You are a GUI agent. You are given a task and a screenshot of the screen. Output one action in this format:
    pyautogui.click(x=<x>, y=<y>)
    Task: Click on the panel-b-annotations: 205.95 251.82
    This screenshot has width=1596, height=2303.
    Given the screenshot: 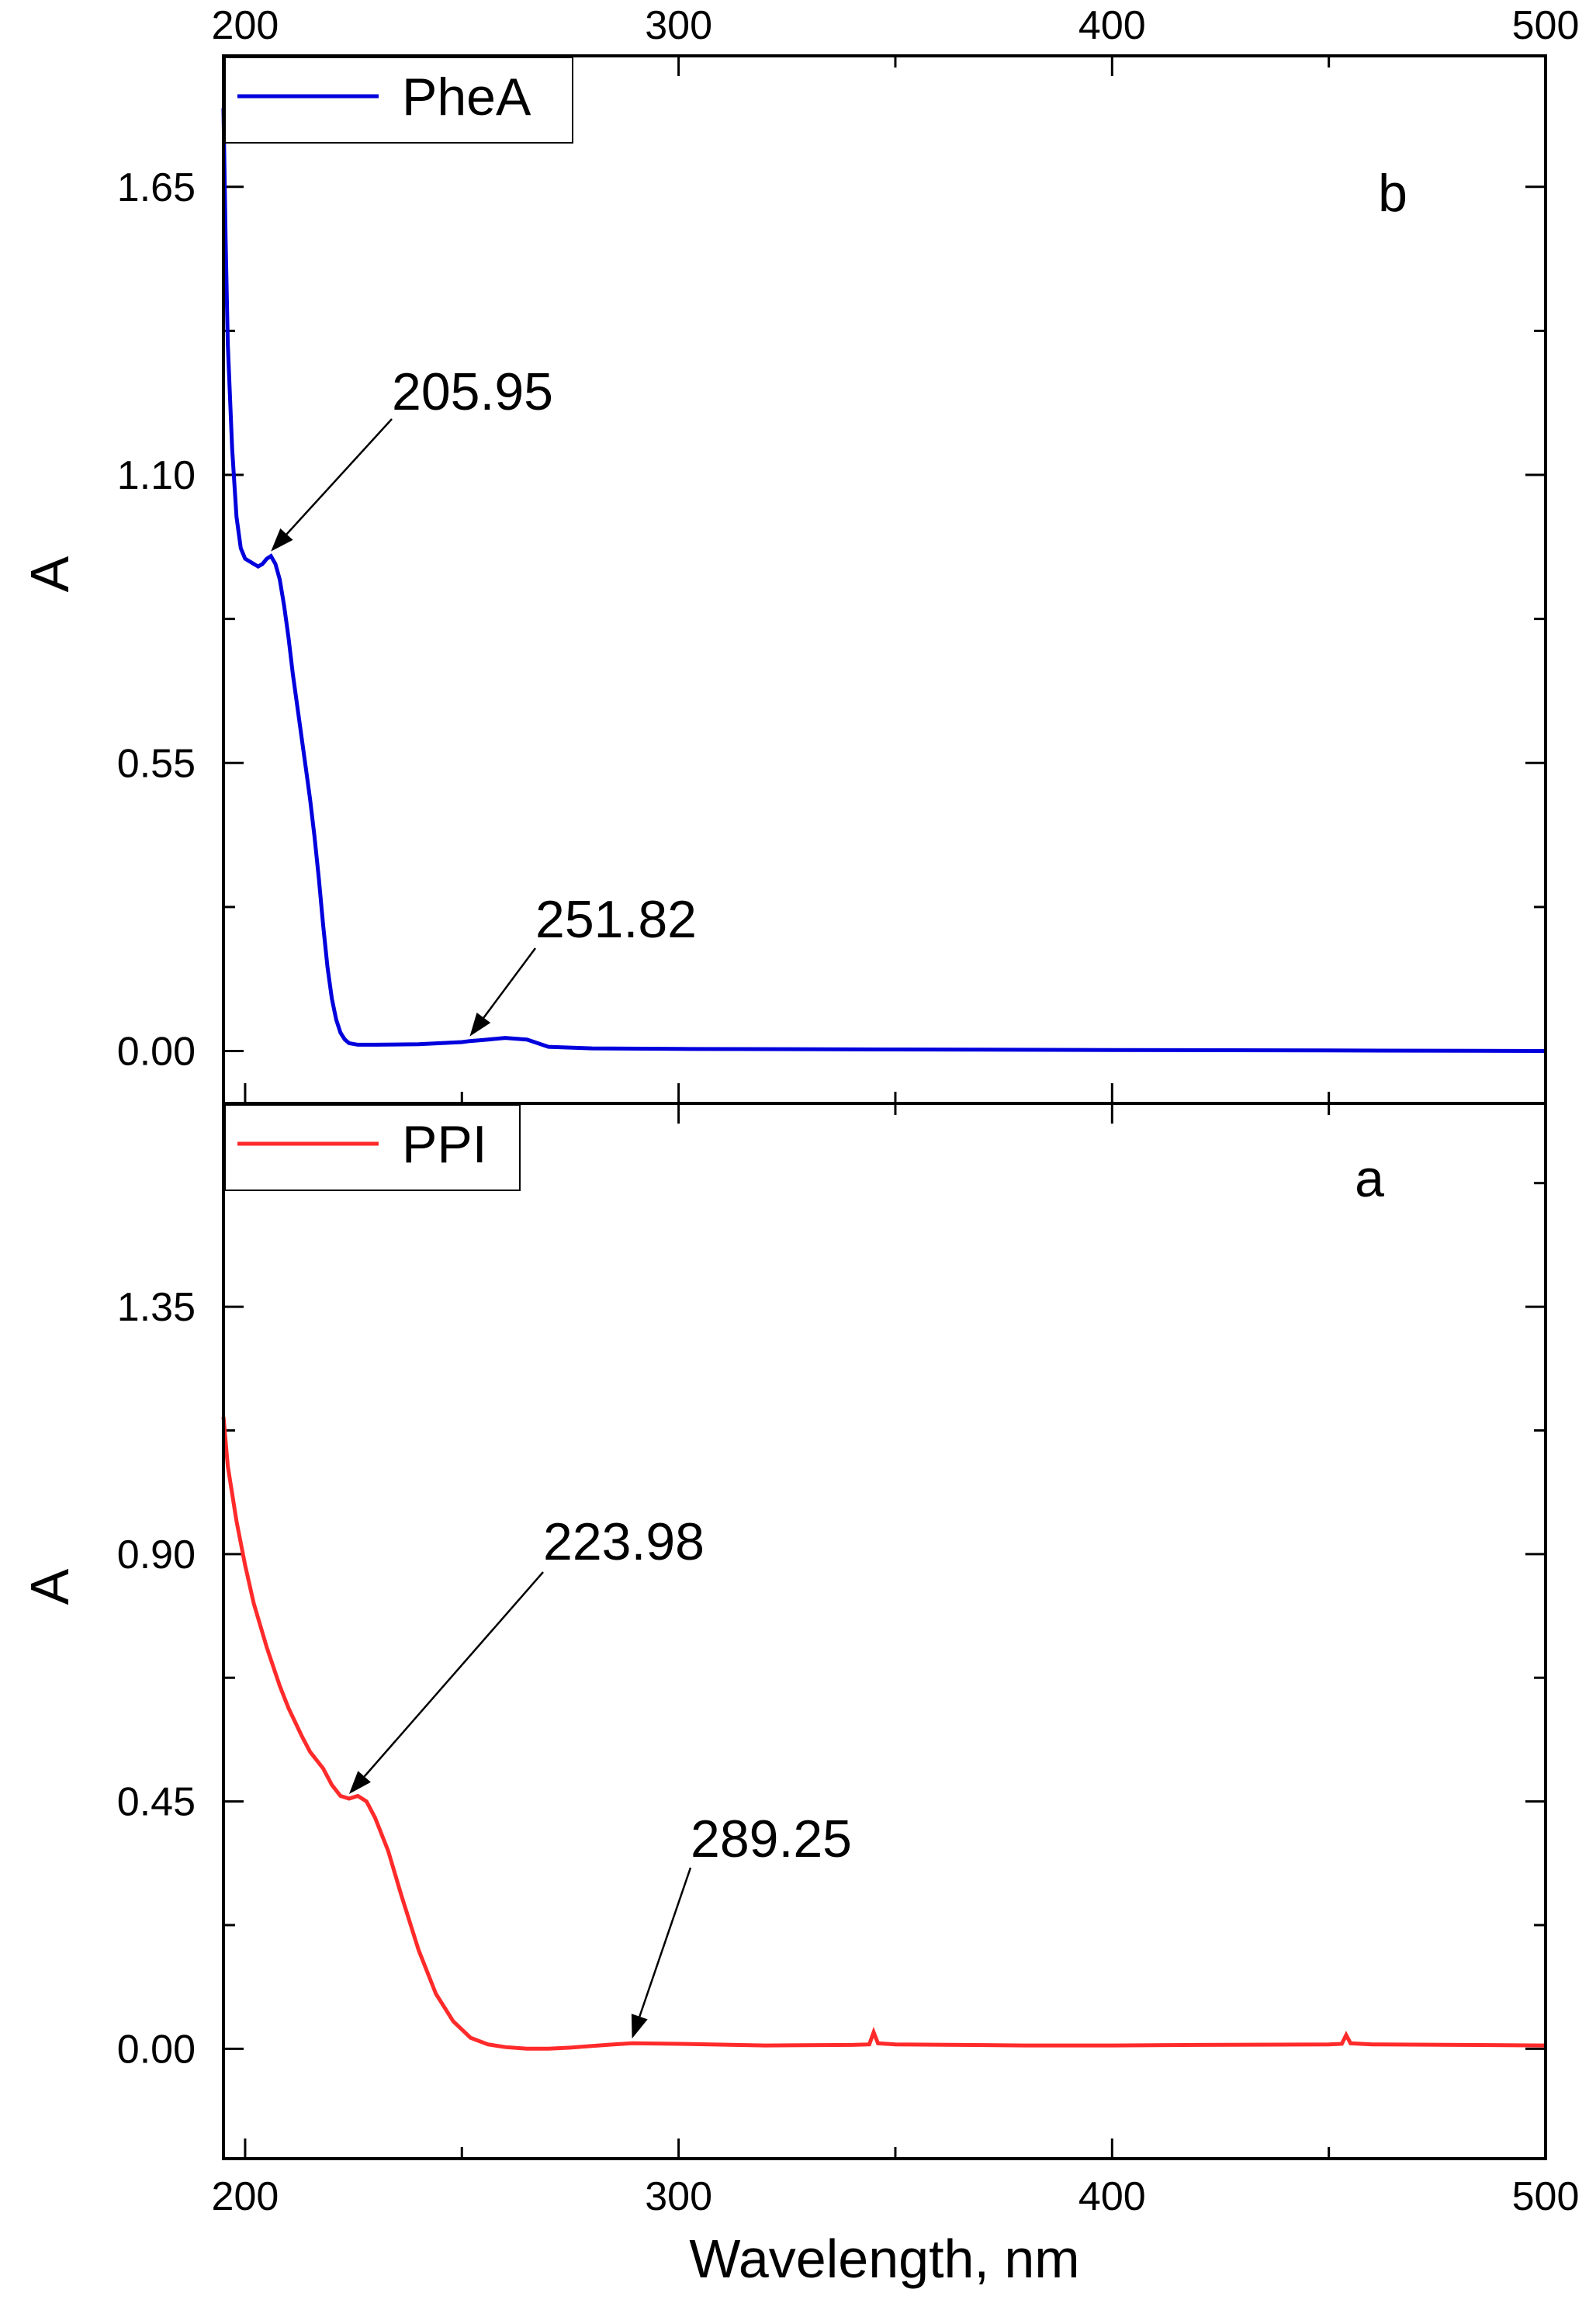 What is the action you would take?
    pyautogui.click(x=484, y=699)
    